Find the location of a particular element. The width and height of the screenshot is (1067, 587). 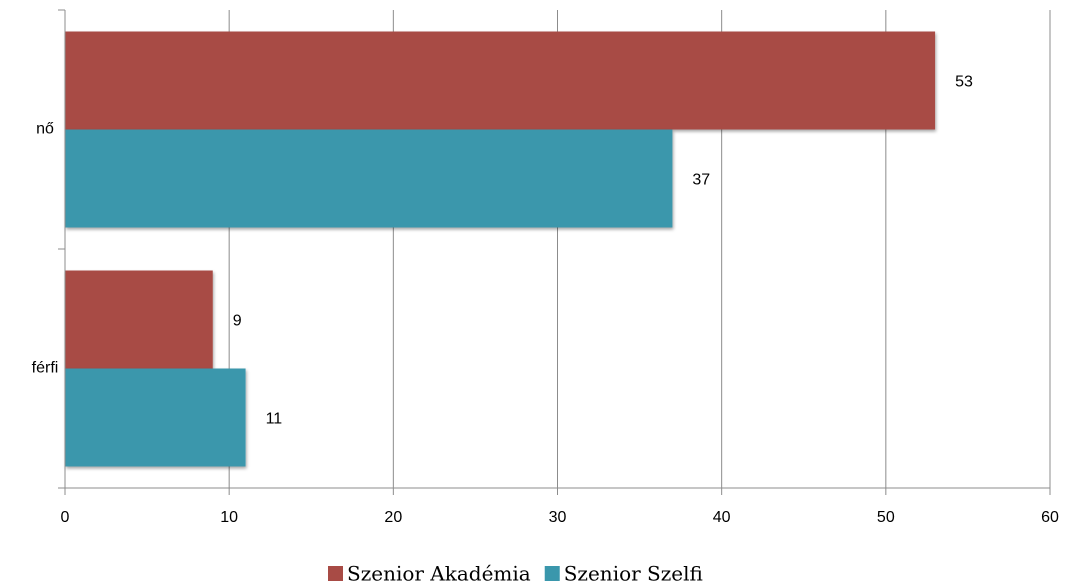

x-tick-label: 50 is located at coordinates (886, 517).